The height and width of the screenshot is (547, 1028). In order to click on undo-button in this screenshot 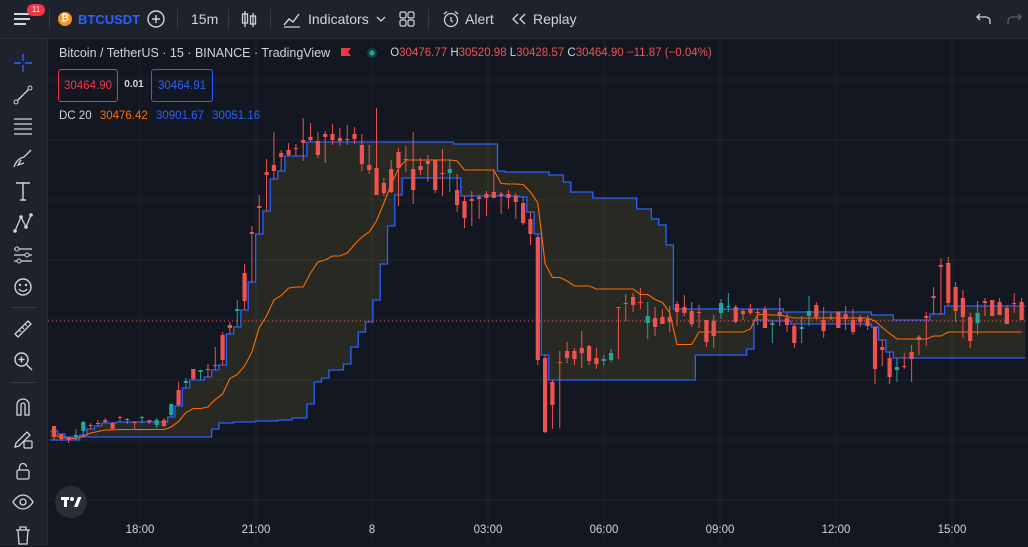, I will do `click(984, 19)`.